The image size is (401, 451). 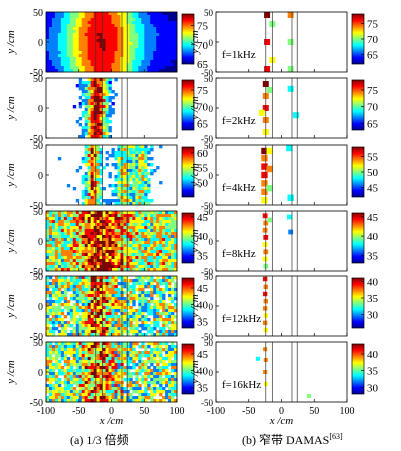 I want to click on y-axis-label: y /cm, so click(x=195, y=241).